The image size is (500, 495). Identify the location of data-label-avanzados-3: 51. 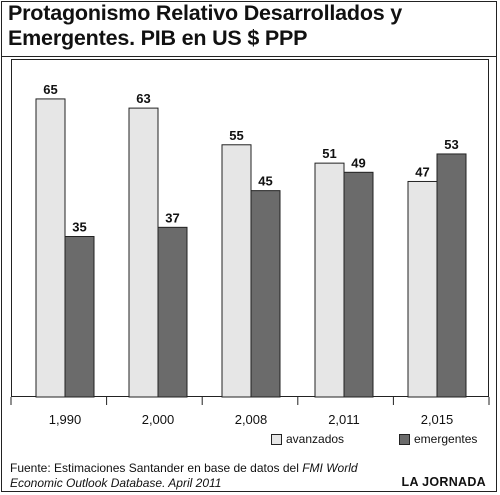
(329, 153).